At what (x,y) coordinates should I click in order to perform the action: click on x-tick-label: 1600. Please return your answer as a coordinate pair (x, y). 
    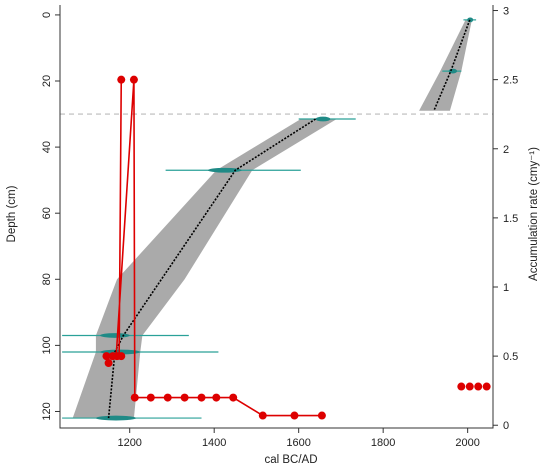
    Looking at the image, I should click on (298, 443).